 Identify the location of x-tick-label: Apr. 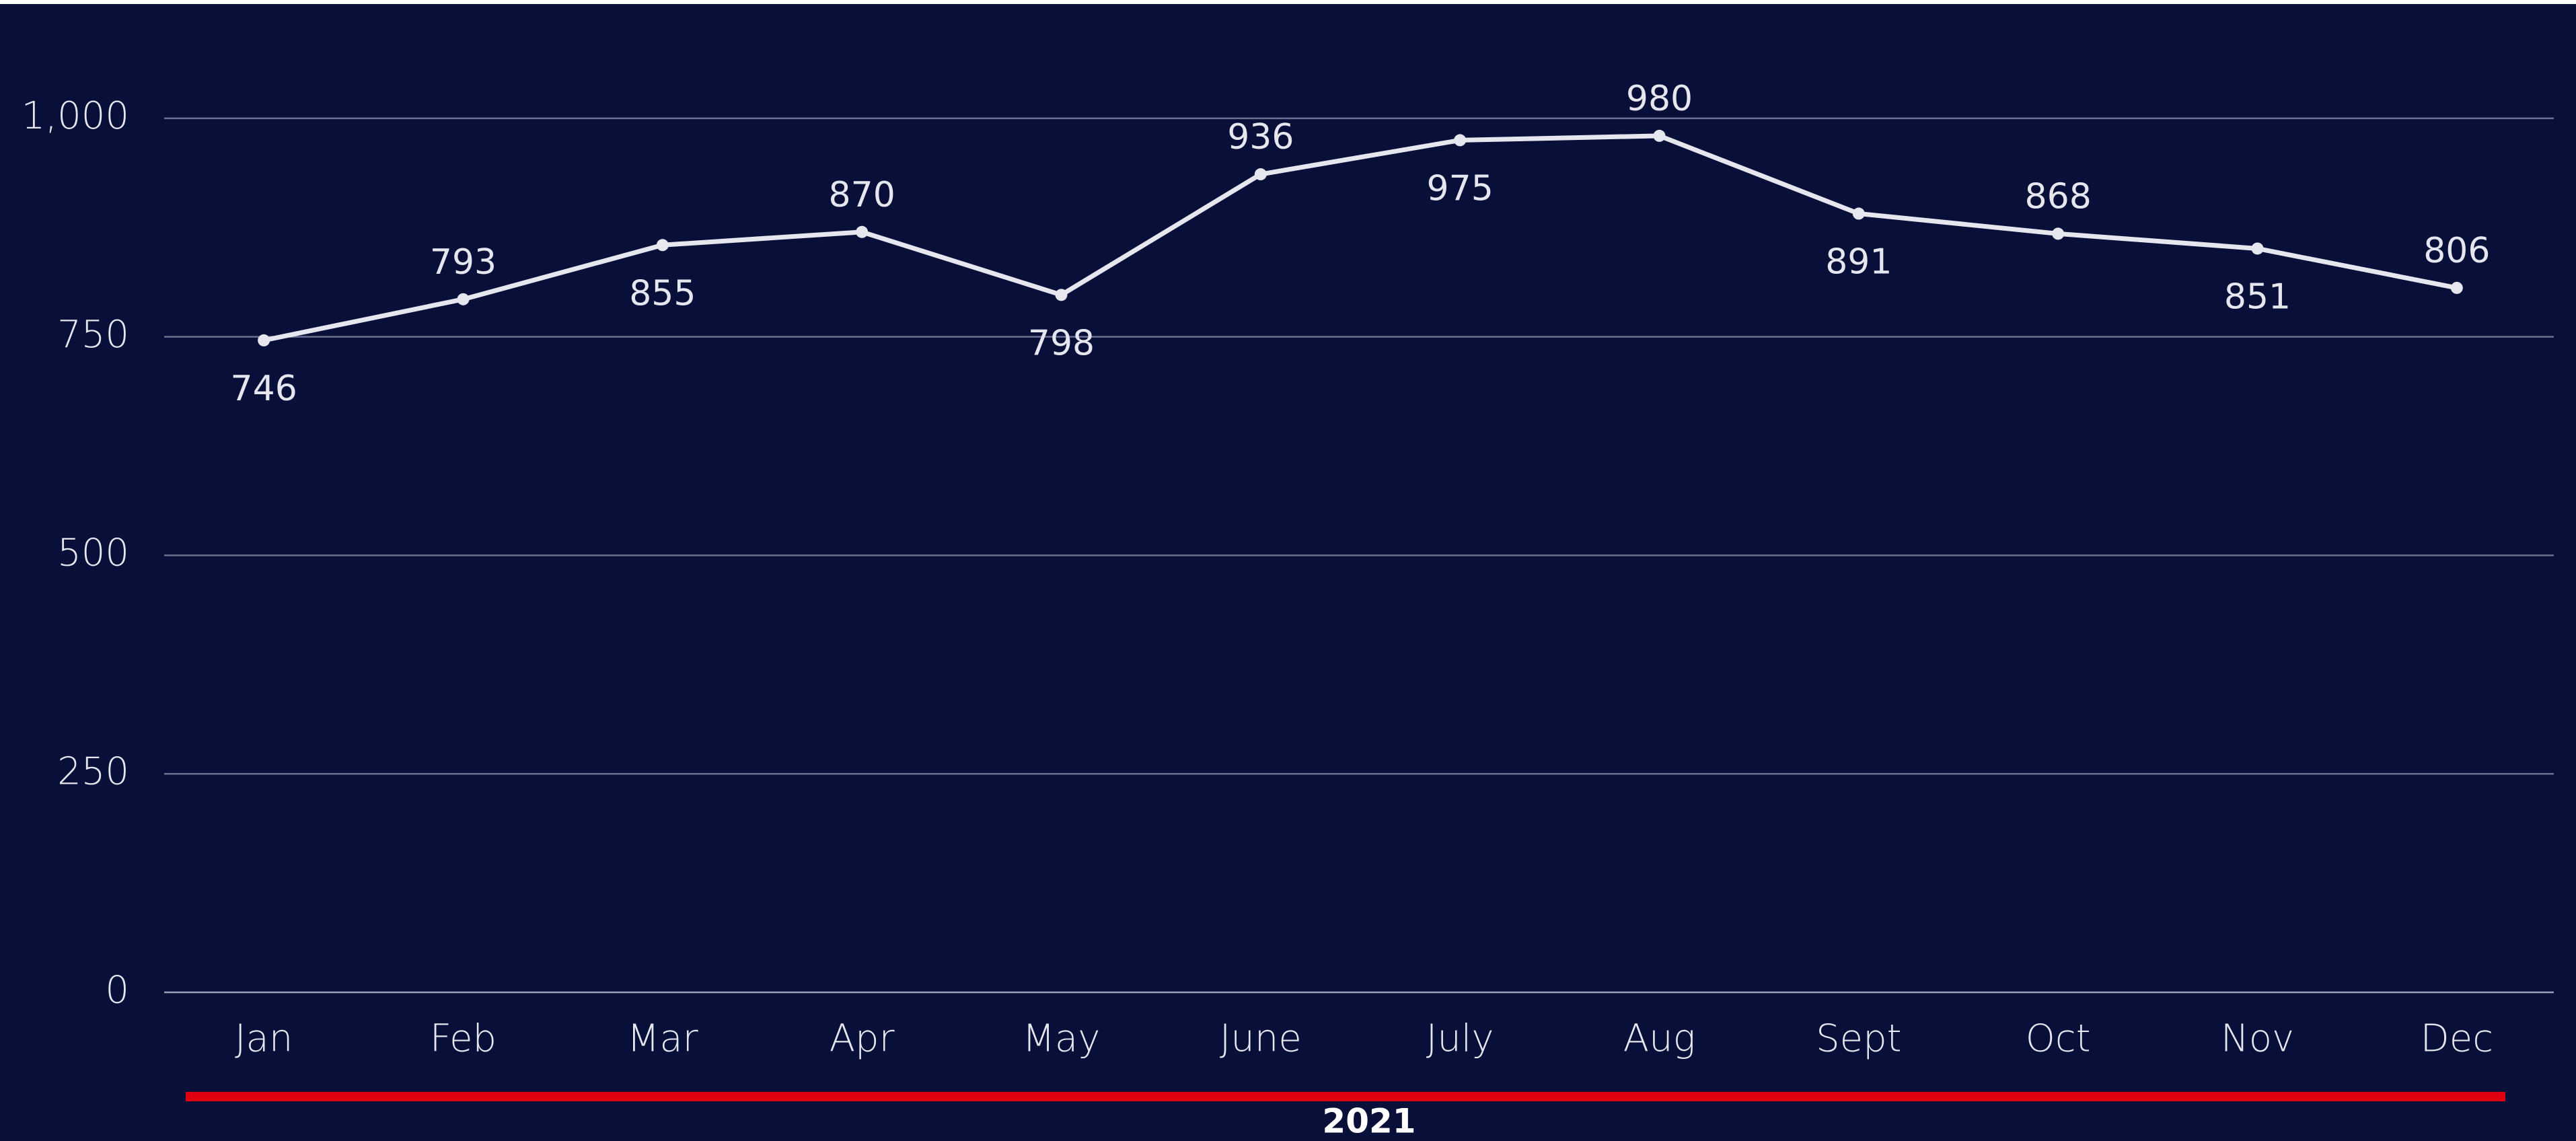
(862, 1038).